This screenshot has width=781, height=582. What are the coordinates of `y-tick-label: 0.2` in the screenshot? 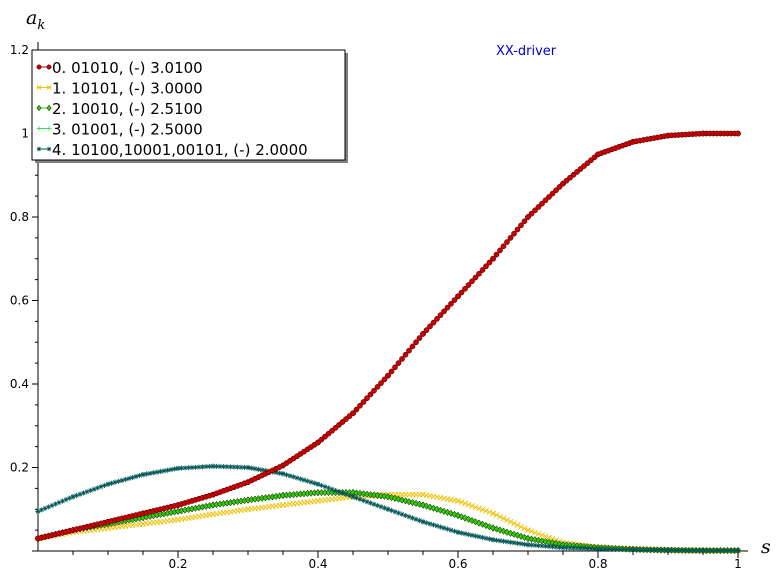 It's located at (19, 468).